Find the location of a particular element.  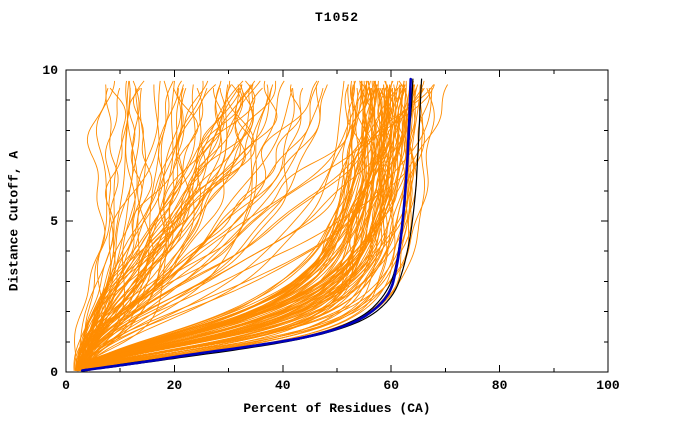

x-tick-label: 60 is located at coordinates (391, 385).